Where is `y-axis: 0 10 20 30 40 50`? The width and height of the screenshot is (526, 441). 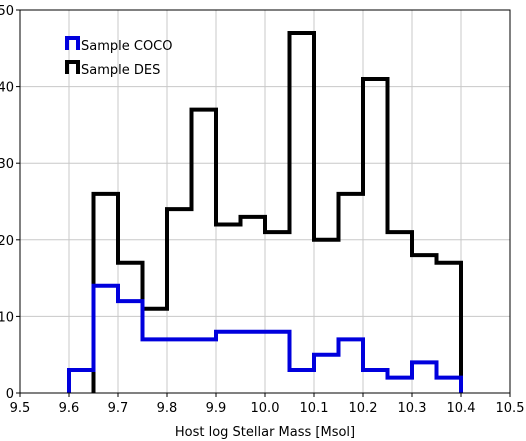 y-axis: 0 10 20 30 40 50 is located at coordinates (10, 203).